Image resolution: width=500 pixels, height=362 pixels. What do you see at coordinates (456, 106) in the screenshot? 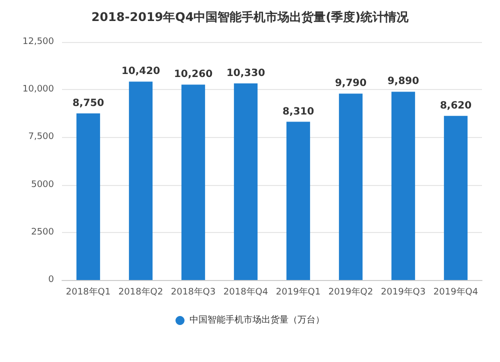
I see `data-label: 8,620` at bounding box center [456, 106].